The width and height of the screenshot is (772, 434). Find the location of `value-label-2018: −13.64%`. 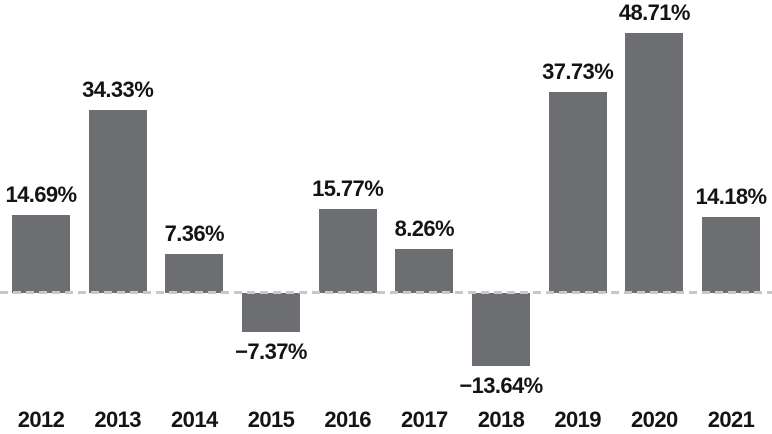

value-label-2018: −13.64% is located at coordinates (501, 385).